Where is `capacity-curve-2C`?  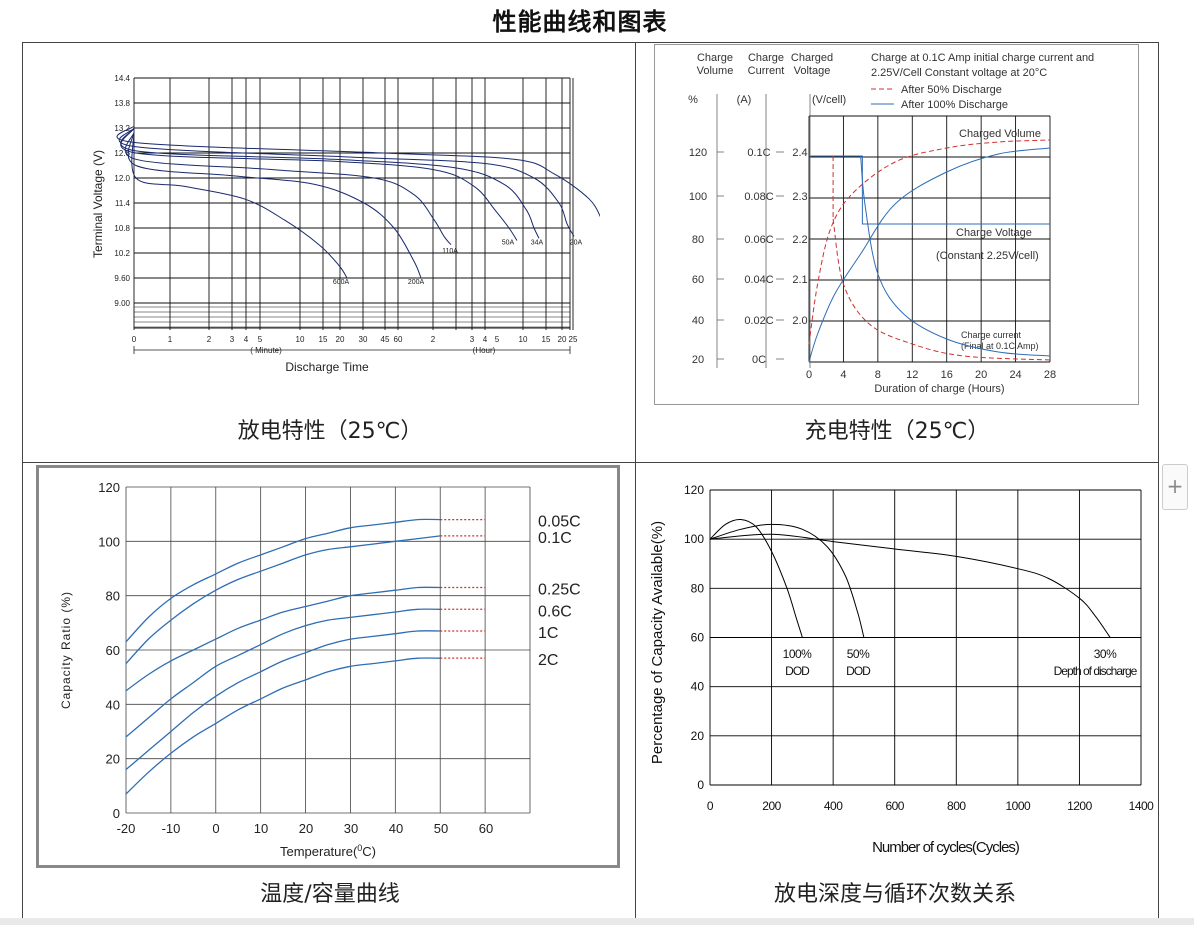
capacity-curve-2C is located at coordinates (283, 726).